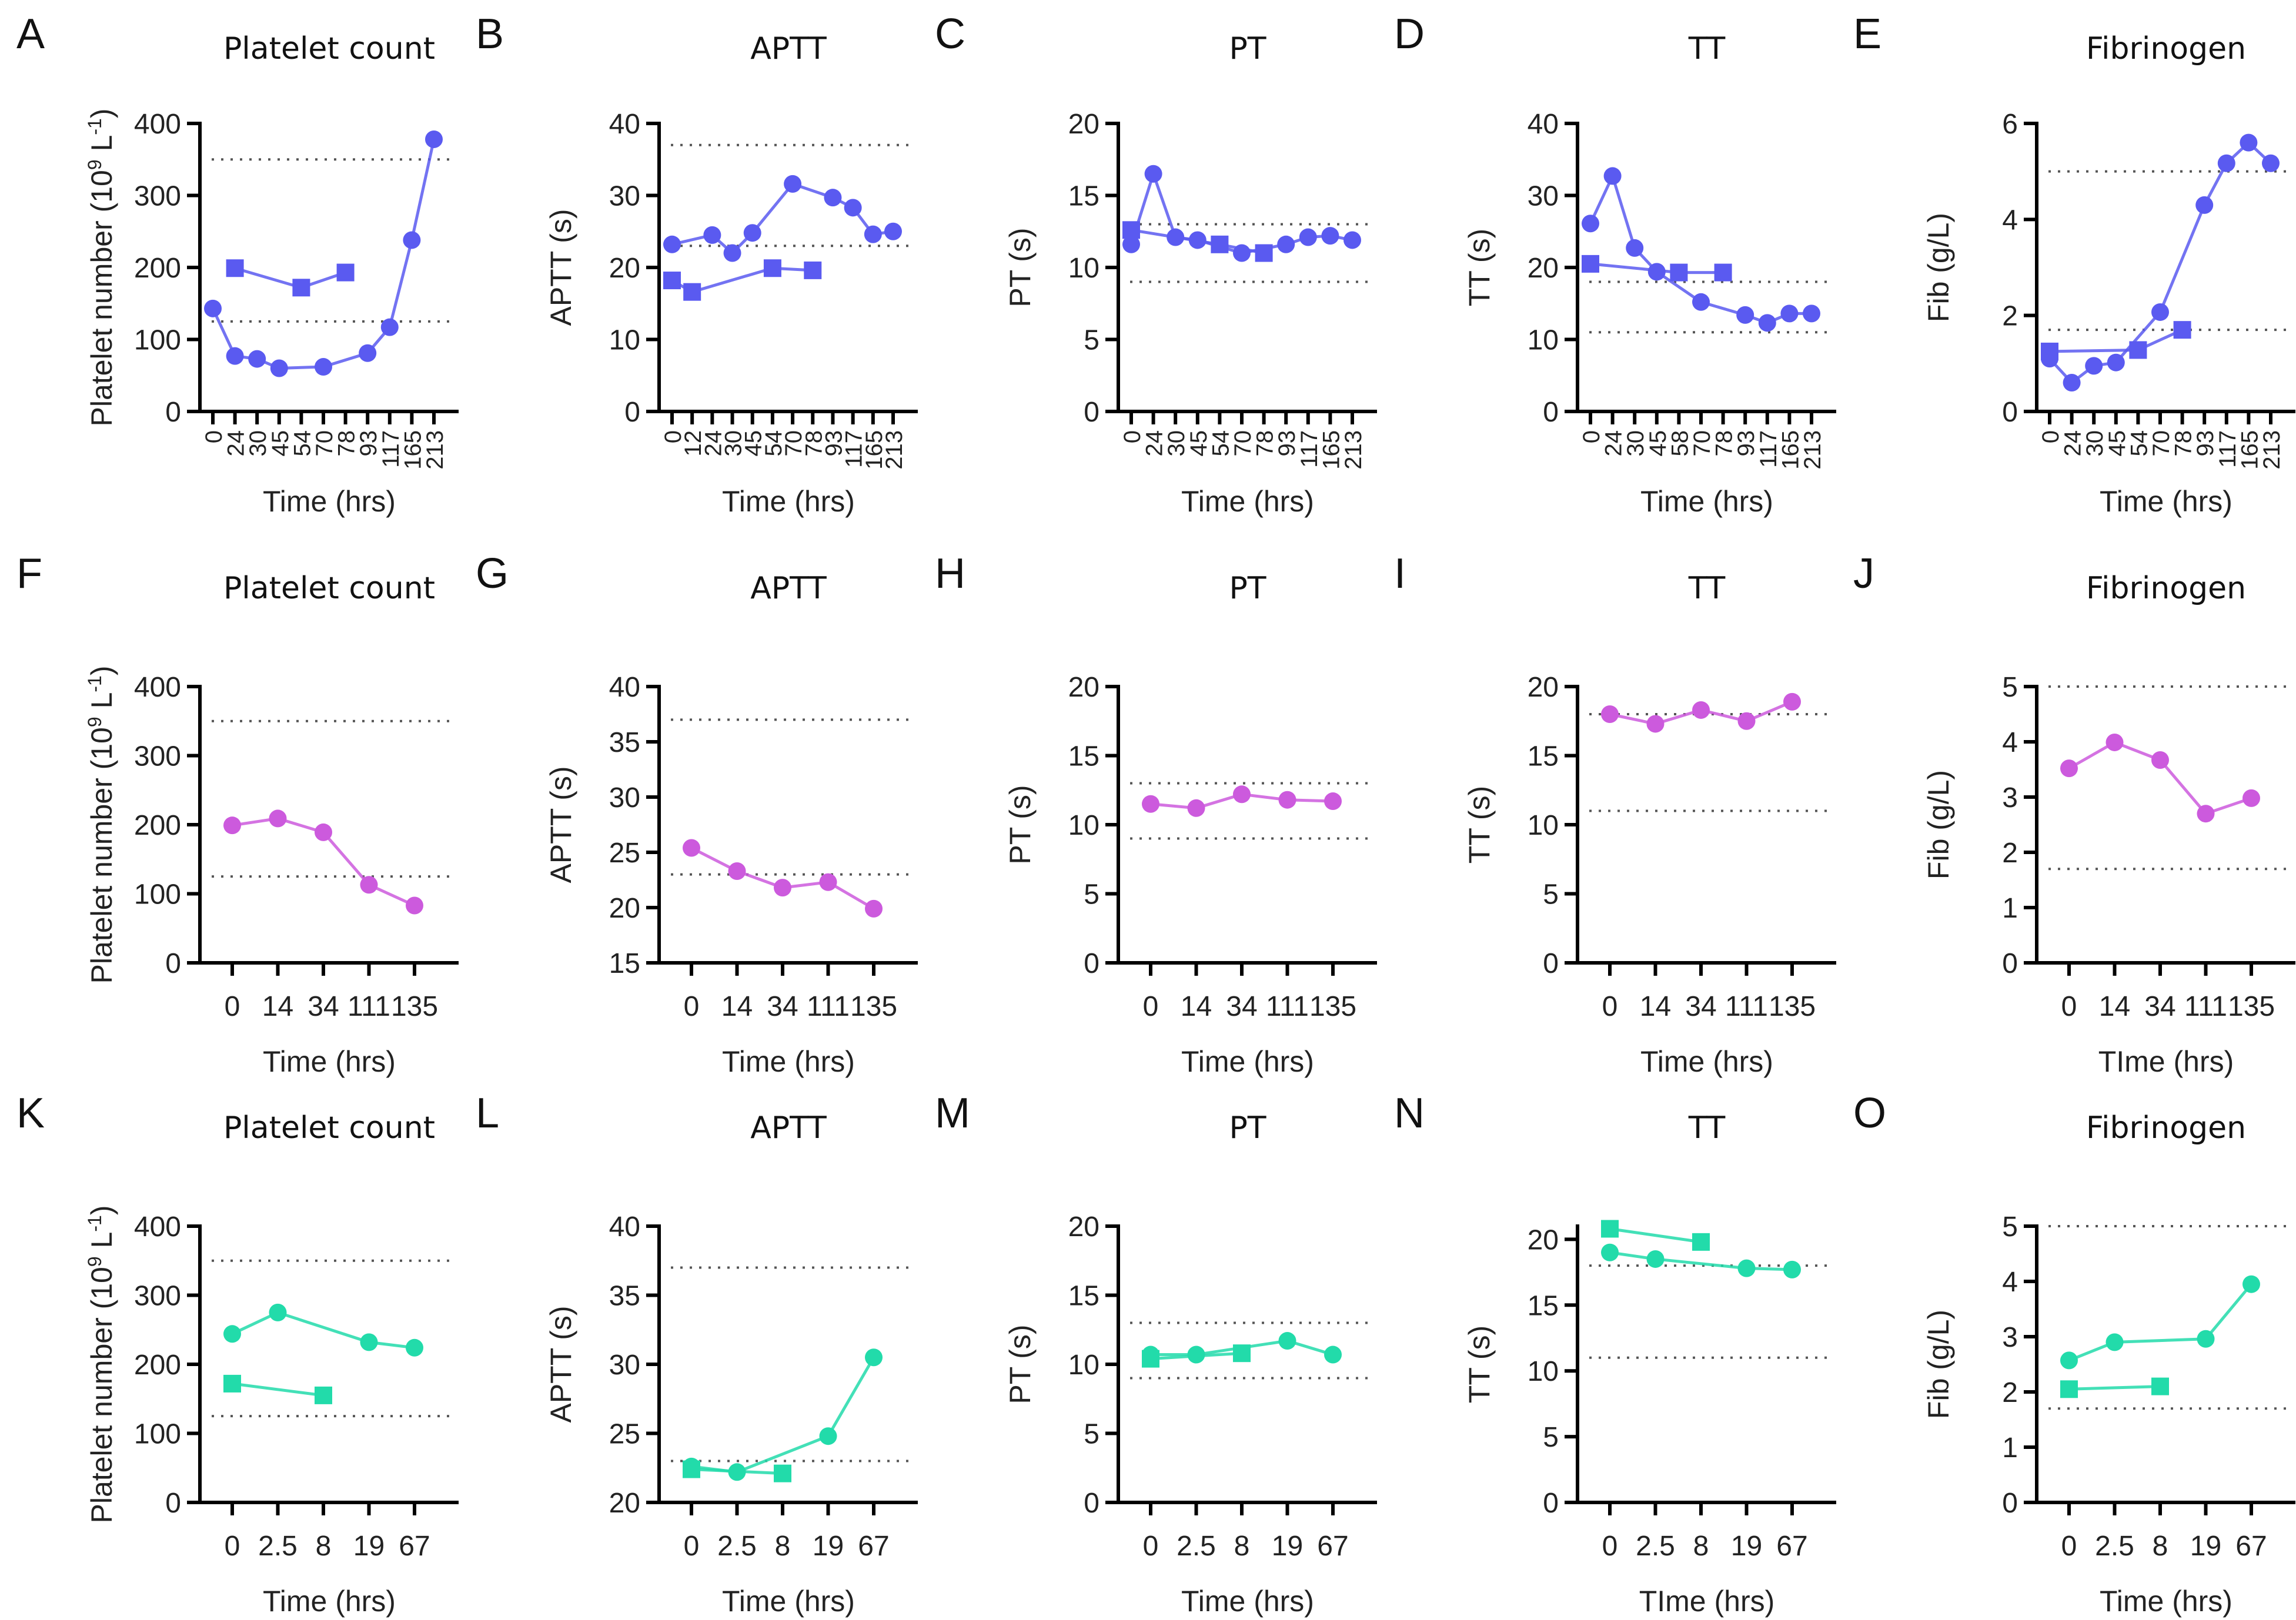 Image resolution: width=2296 pixels, height=1620 pixels. Describe the element at coordinates (2010, 1337) in the screenshot. I see `y-tick-label: 3` at that location.